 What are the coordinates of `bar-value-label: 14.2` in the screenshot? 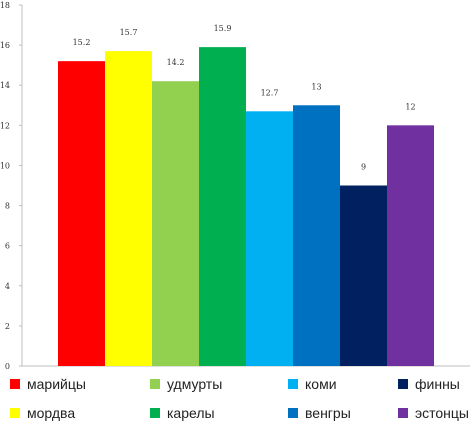 It's located at (176, 62).